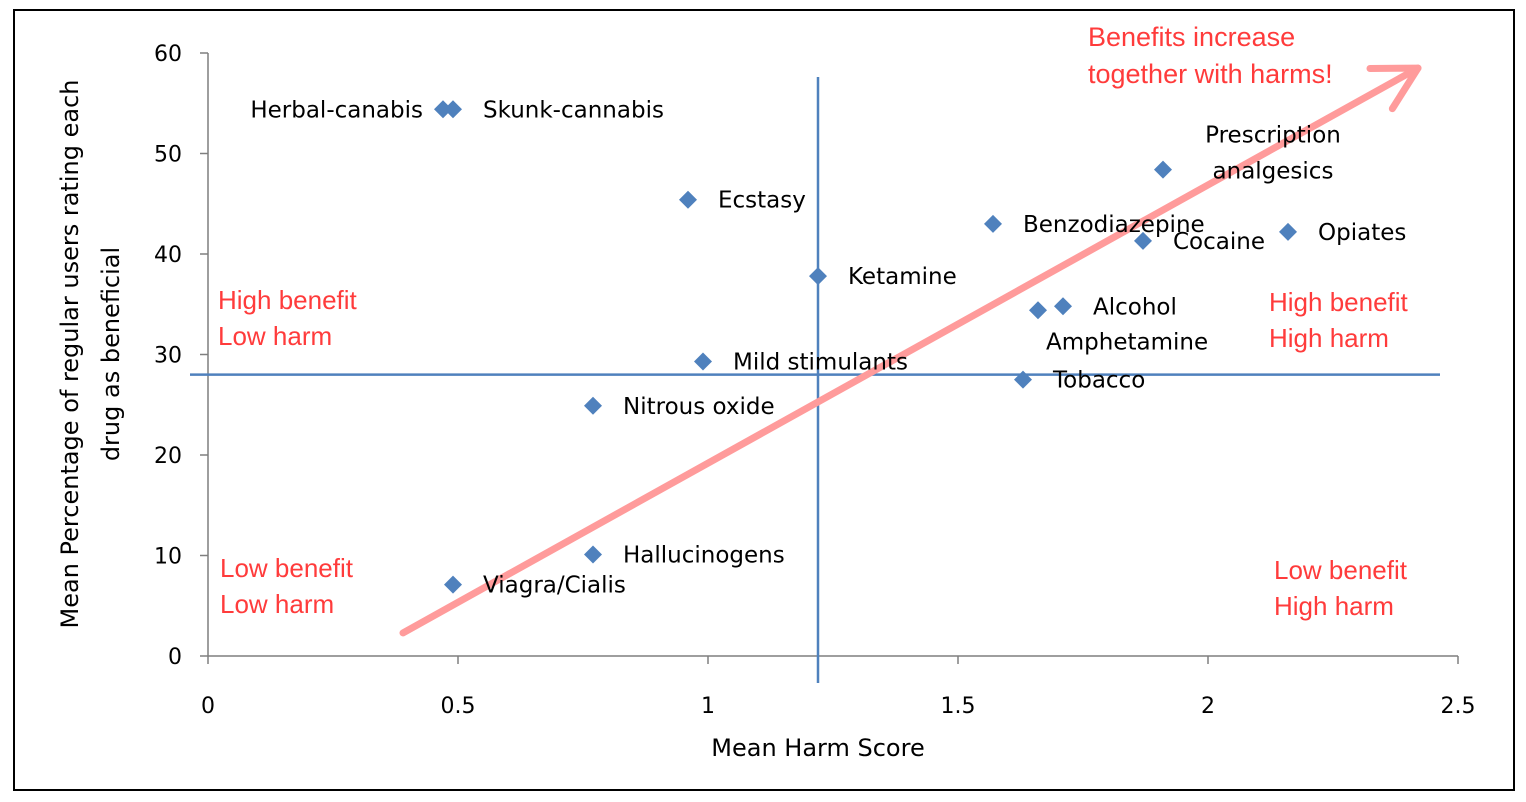 This screenshot has height=802, width=1526. Describe the element at coordinates (168, 155) in the screenshot. I see `y-tick-label: 50` at that location.